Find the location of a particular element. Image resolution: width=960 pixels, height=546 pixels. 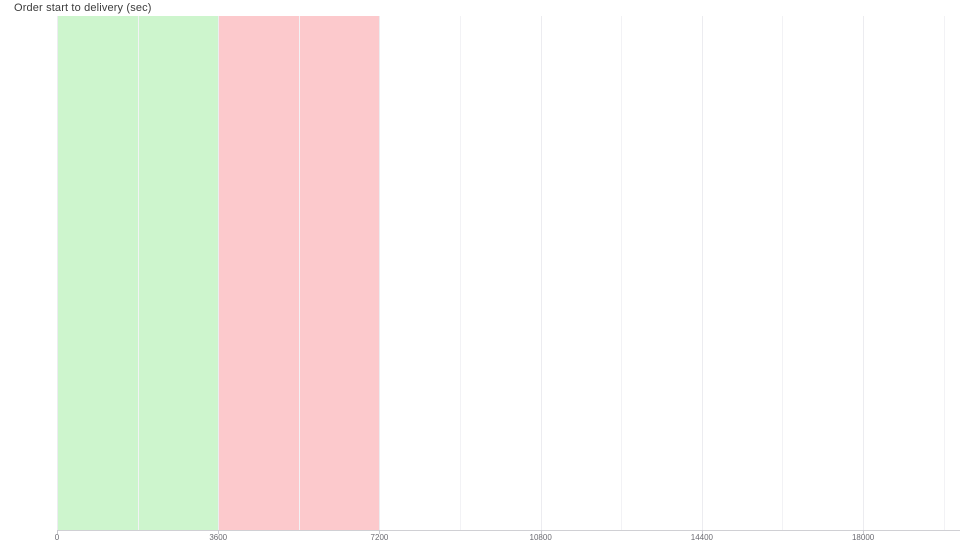

x-tick-label: 10800 is located at coordinates (540, 537).